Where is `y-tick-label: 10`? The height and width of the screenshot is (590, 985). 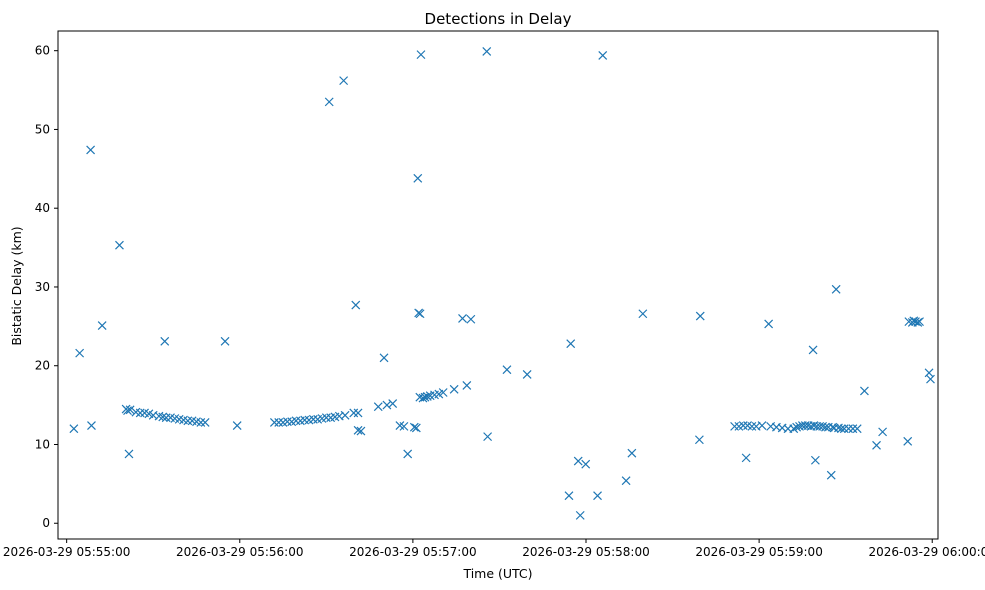 y-tick-label: 10 is located at coordinates (42, 444).